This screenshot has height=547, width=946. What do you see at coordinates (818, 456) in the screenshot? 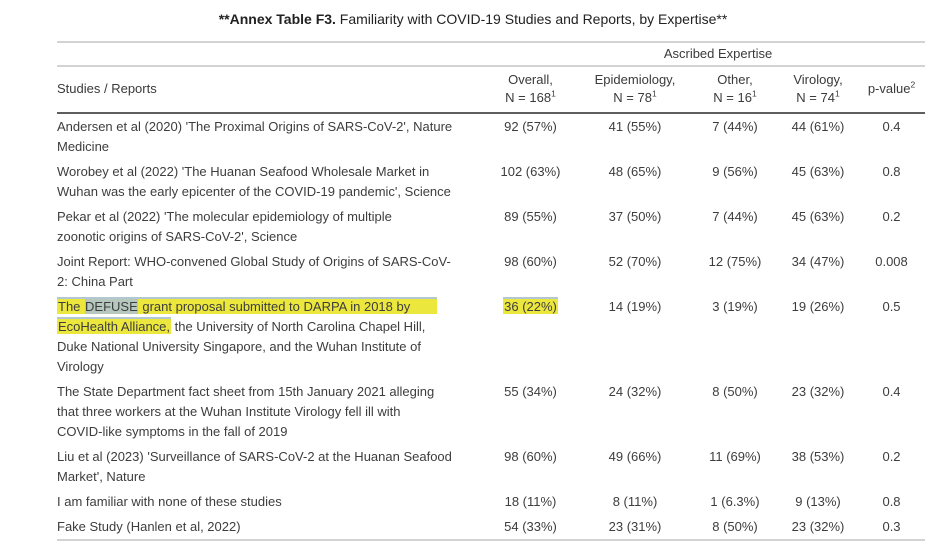
I see `value-cell-virology: 38 (53%)` at bounding box center [818, 456].